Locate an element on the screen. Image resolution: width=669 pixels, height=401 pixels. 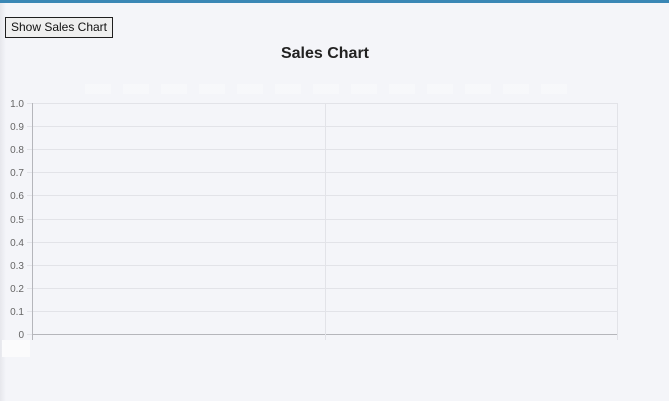
chart-title: Sales Chart is located at coordinates (325, 53).